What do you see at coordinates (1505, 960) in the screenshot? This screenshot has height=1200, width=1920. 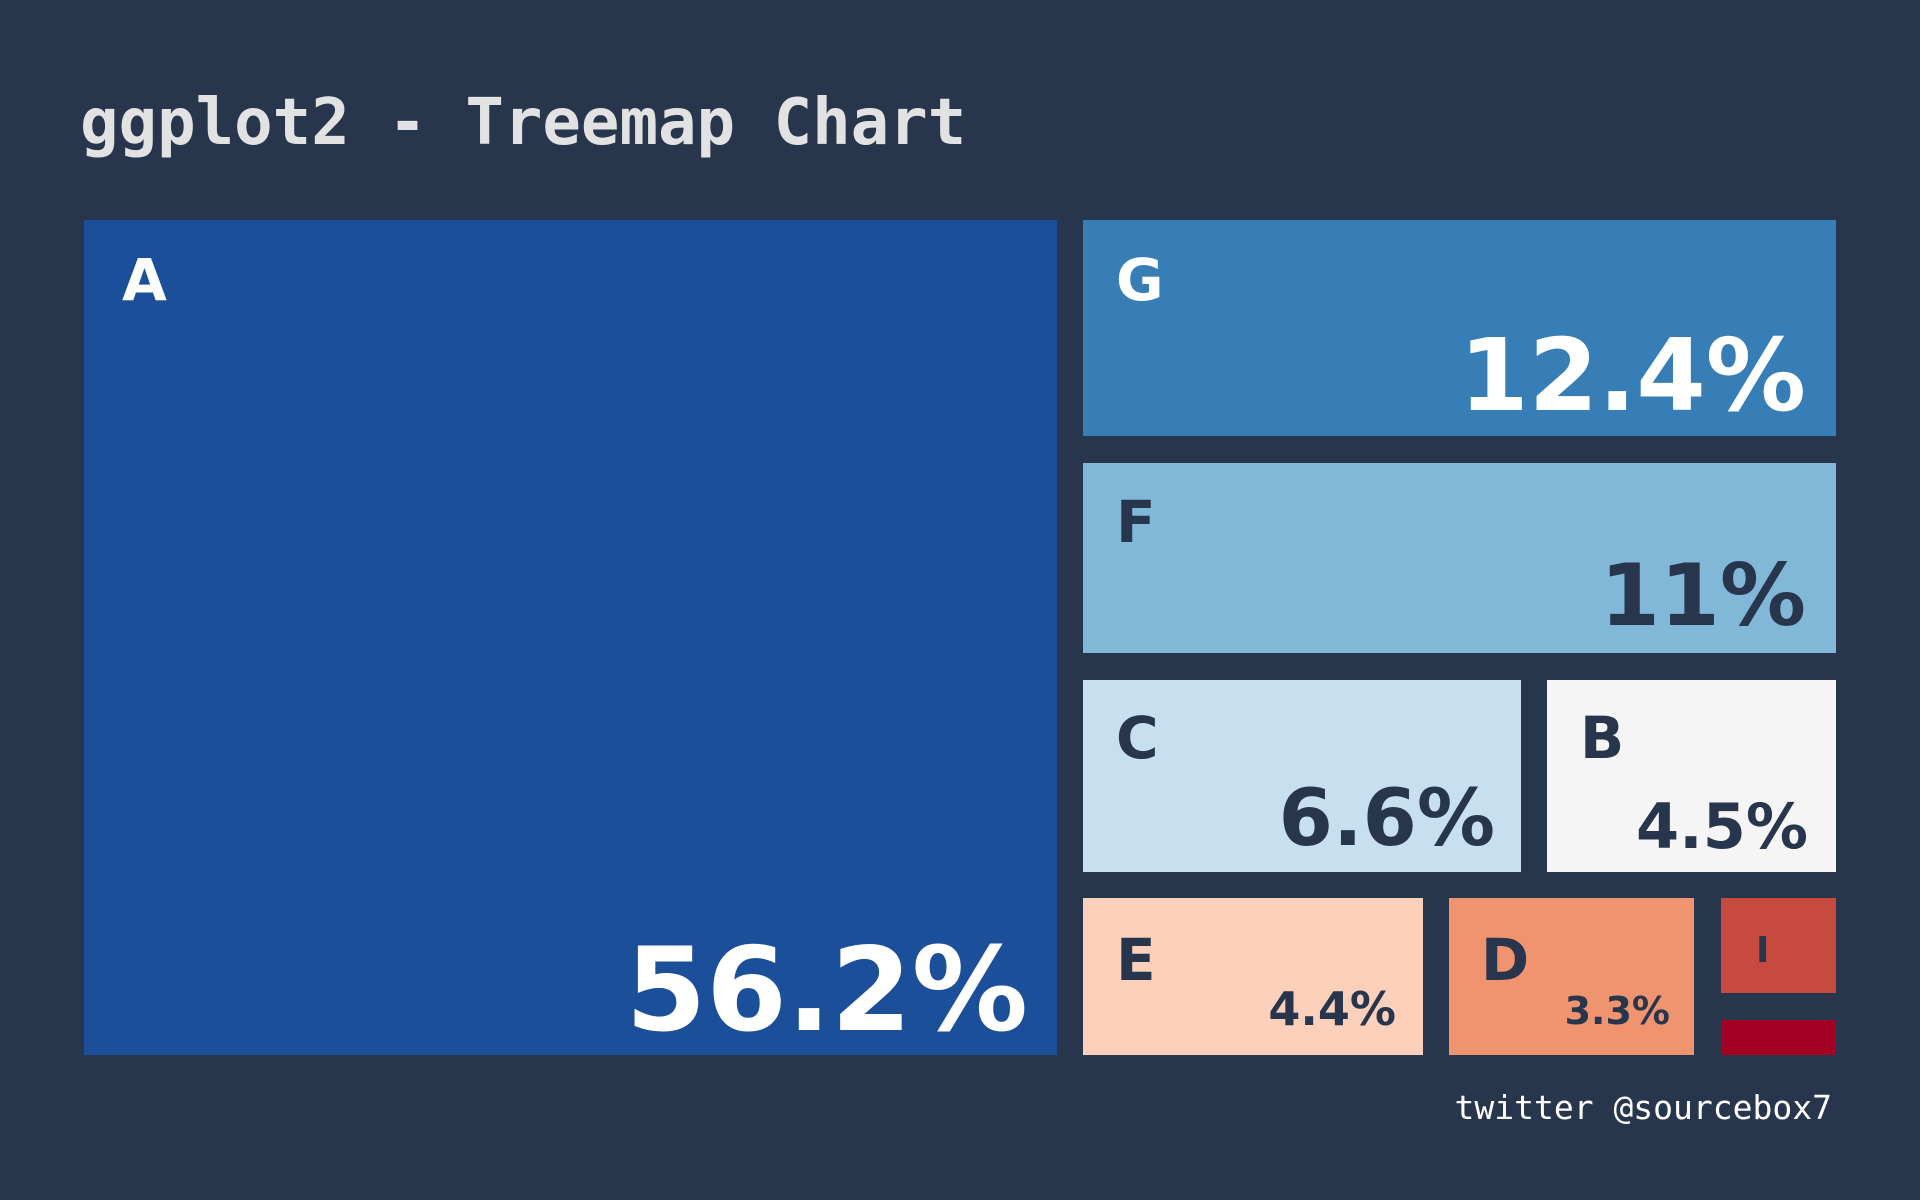 I see `tile-label: D` at bounding box center [1505, 960].